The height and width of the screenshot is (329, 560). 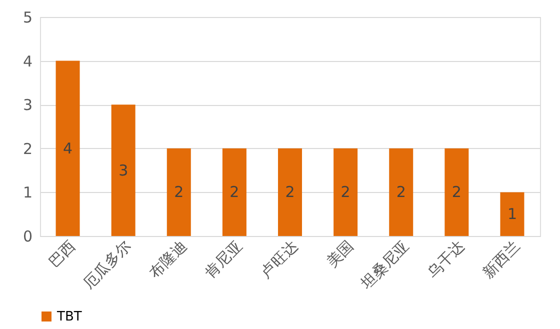 What do you see at coordinates (107, 264) in the screenshot?
I see `x-tick-label: 厄瓜多尔` at bounding box center [107, 264].